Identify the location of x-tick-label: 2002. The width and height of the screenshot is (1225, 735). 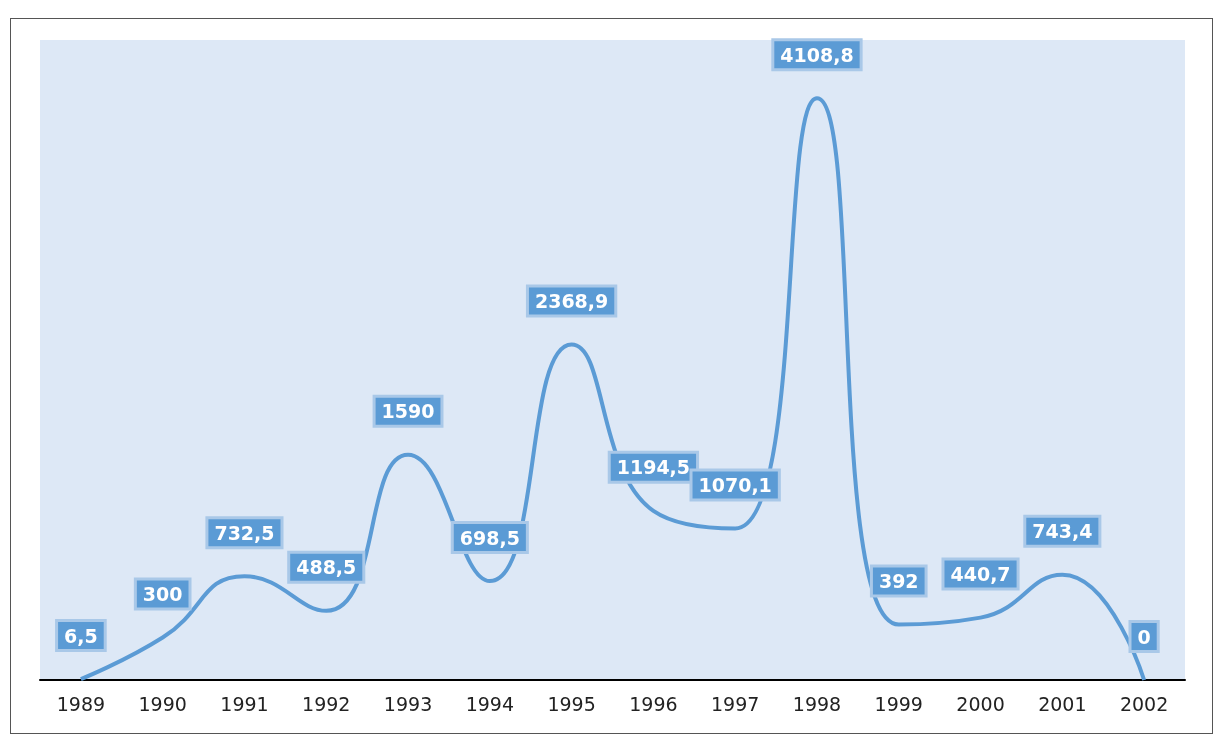
(1144, 703).